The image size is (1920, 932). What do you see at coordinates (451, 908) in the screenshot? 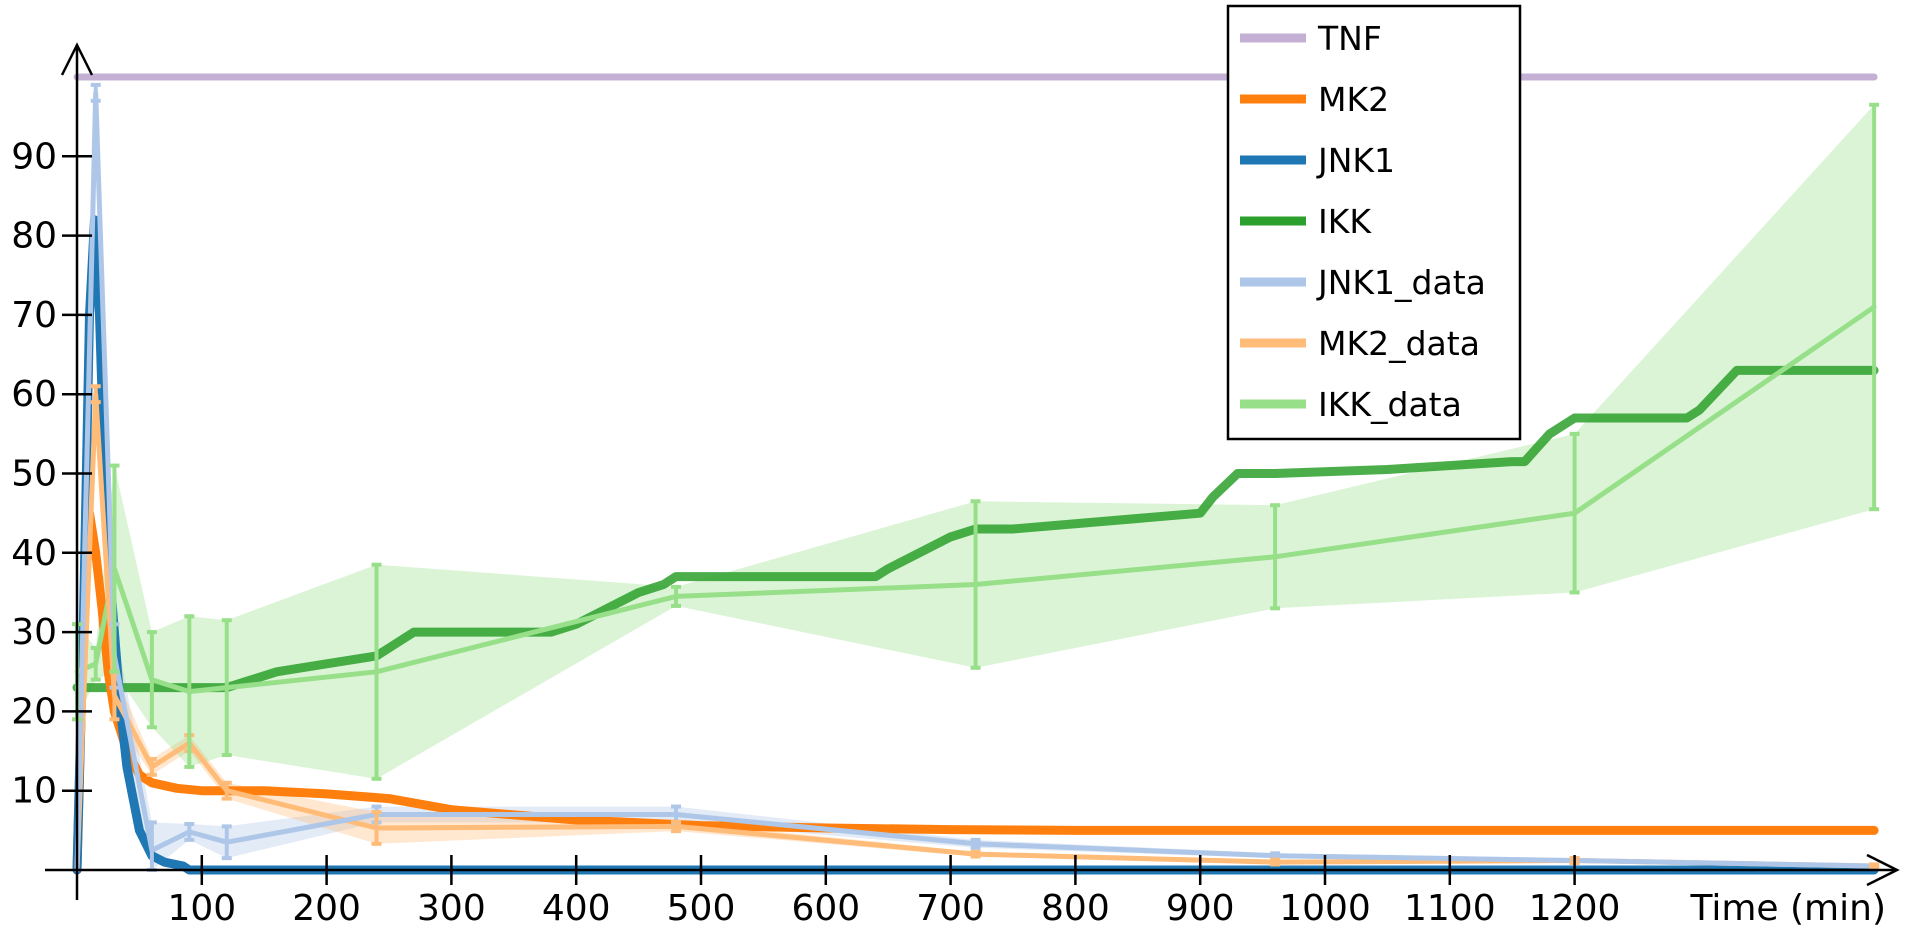
I see `x-tick-label: 300` at bounding box center [451, 908].